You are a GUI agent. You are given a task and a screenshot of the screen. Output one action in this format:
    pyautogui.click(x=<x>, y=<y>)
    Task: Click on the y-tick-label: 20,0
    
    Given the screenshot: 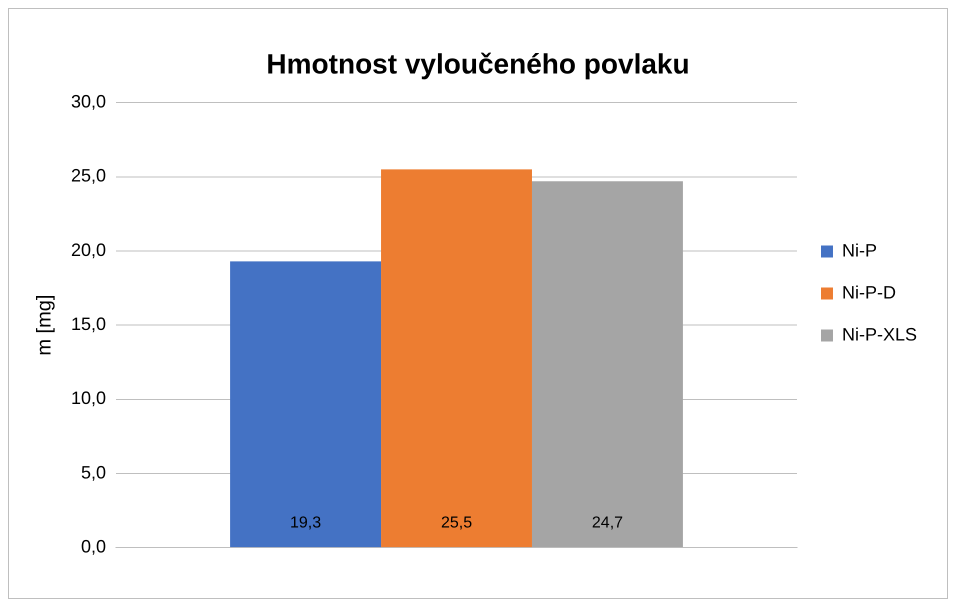 What is the action you would take?
    pyautogui.click(x=88, y=250)
    